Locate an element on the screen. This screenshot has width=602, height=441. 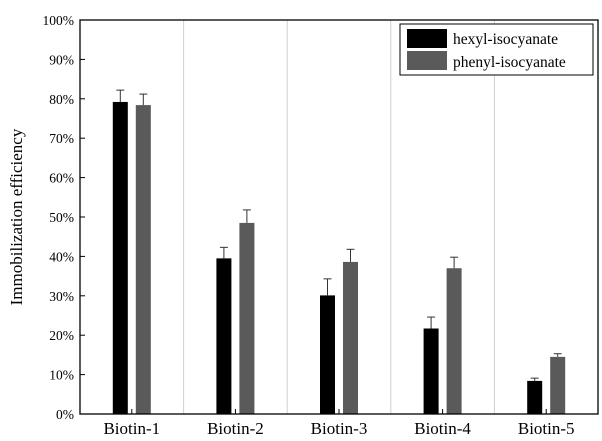
y-tick-label: 80% is located at coordinates (61, 99).